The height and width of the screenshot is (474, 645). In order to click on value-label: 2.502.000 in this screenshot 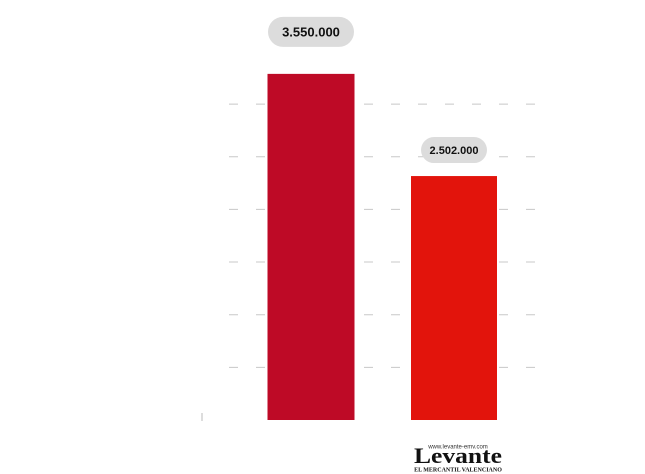, I will do `click(454, 151)`.